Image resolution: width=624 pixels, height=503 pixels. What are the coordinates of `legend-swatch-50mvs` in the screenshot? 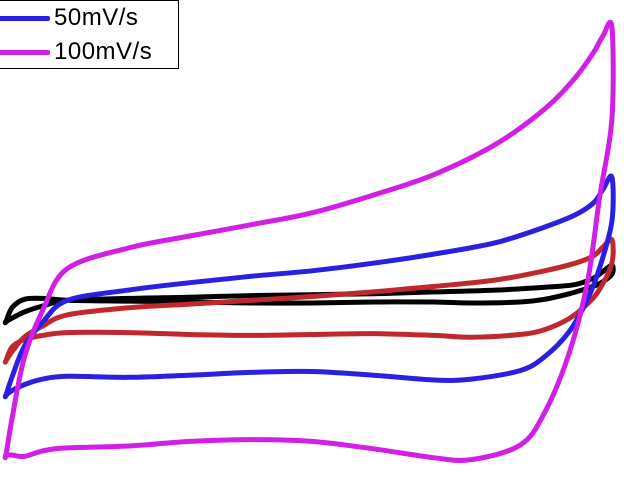 It's located at (25, 18).